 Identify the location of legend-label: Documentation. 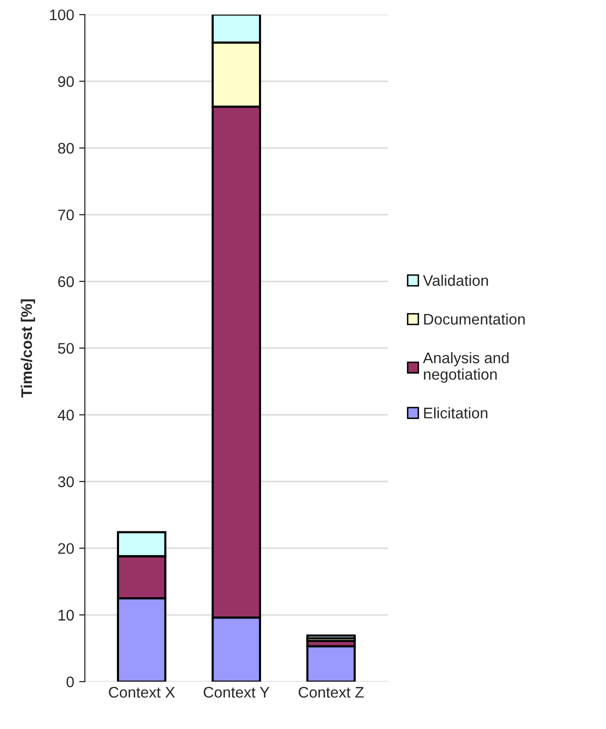
(474, 319).